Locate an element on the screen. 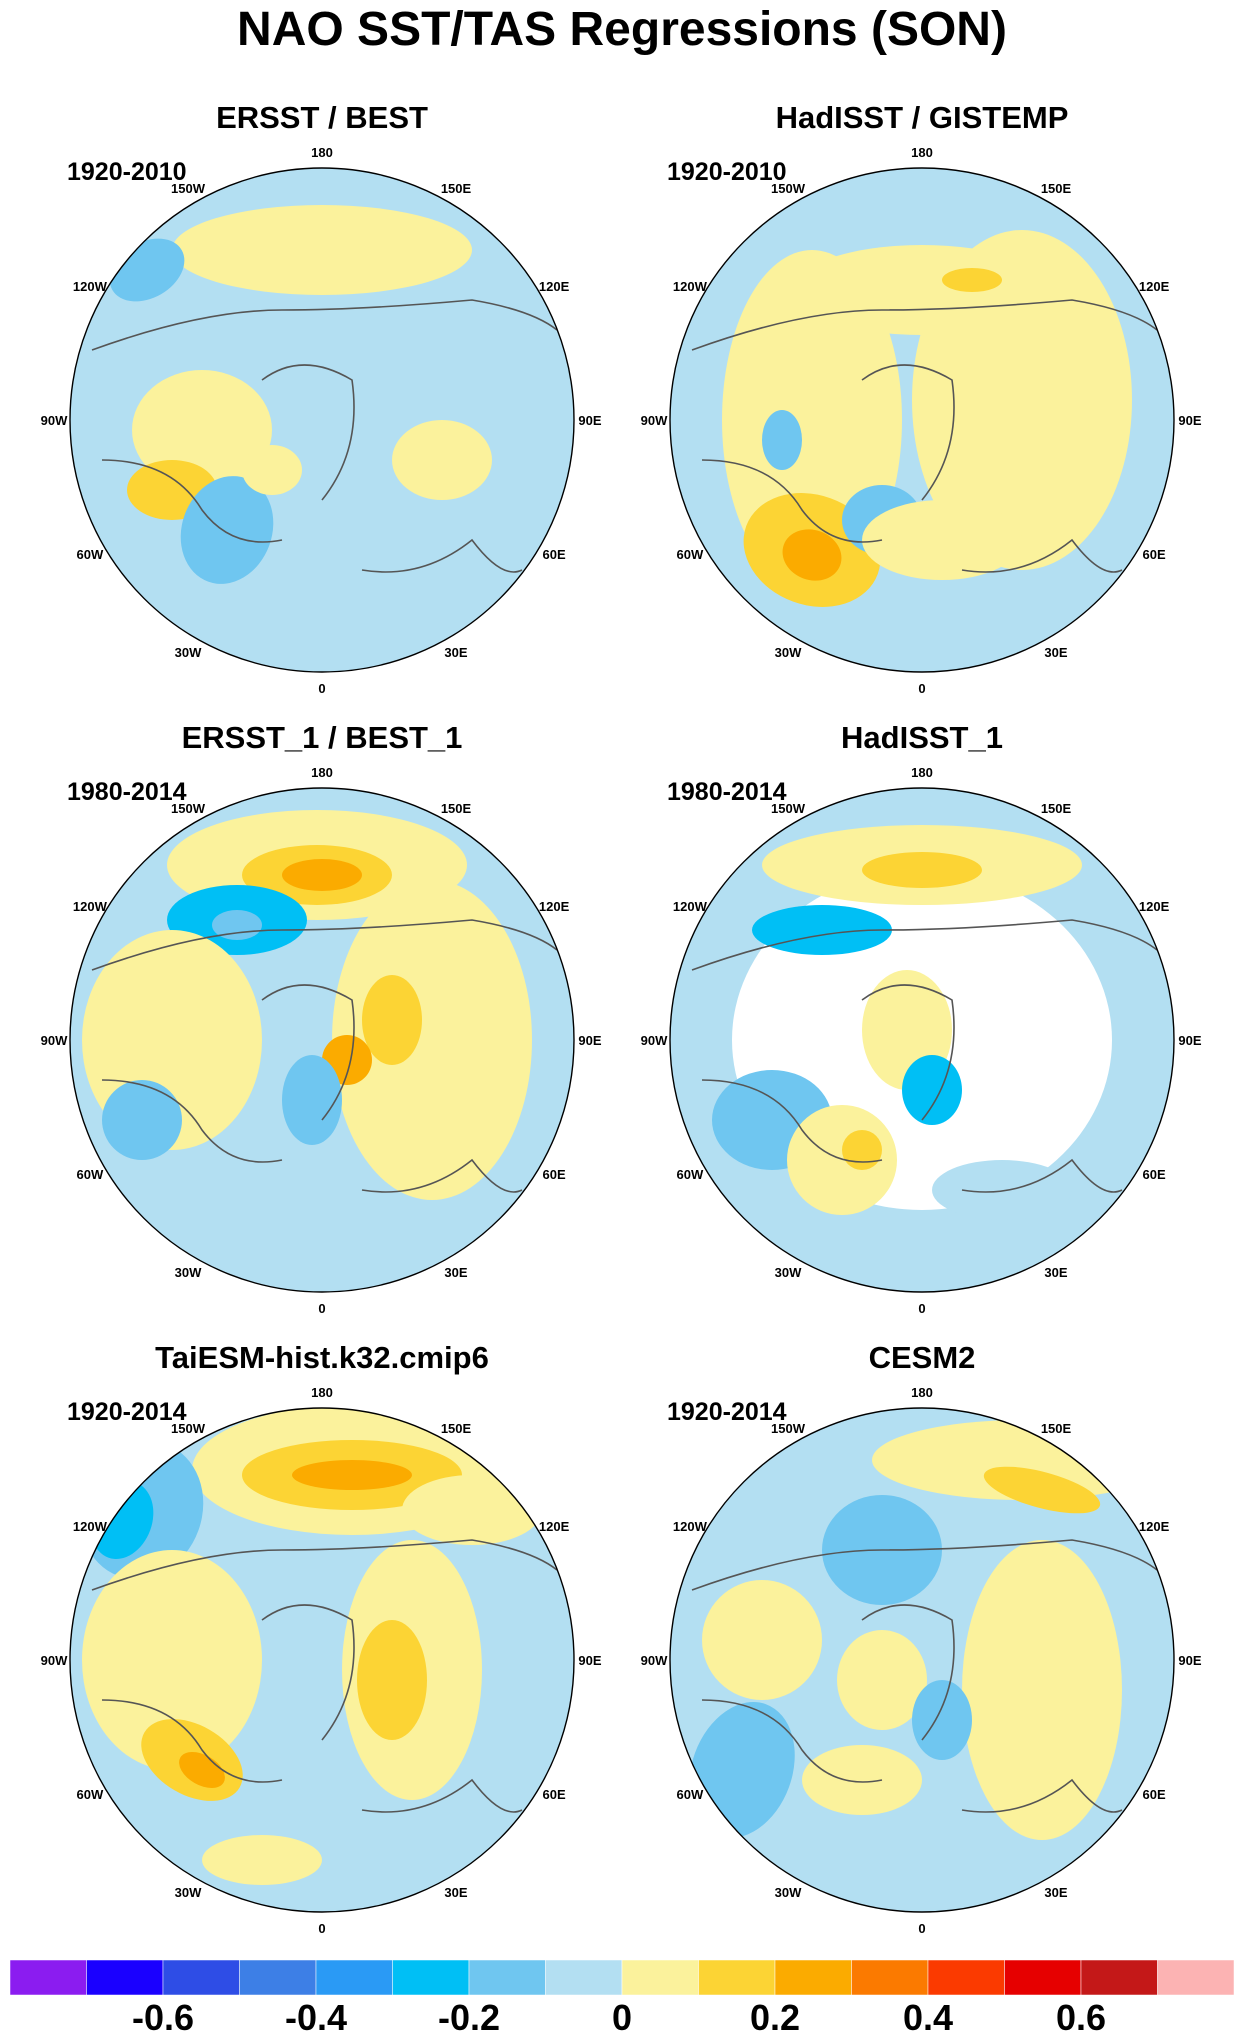  longitude-label: 150W is located at coordinates (788, 1428).